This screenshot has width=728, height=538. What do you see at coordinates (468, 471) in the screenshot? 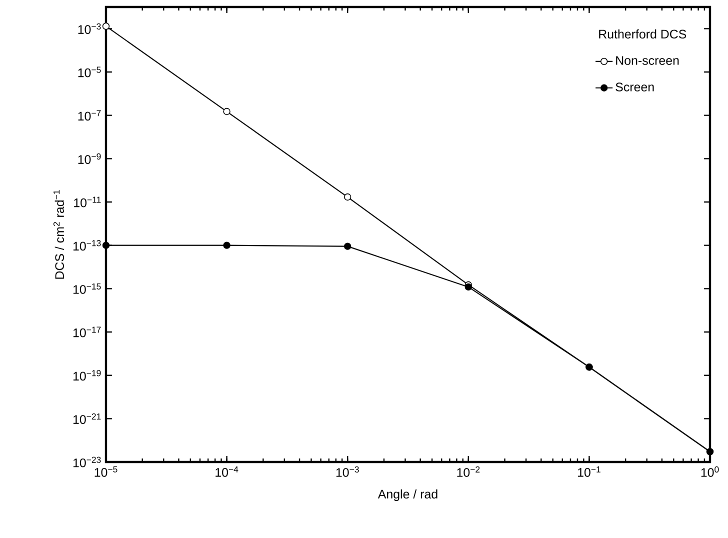
I see `x-tick-label: 10$^{−2}$` at bounding box center [468, 471].